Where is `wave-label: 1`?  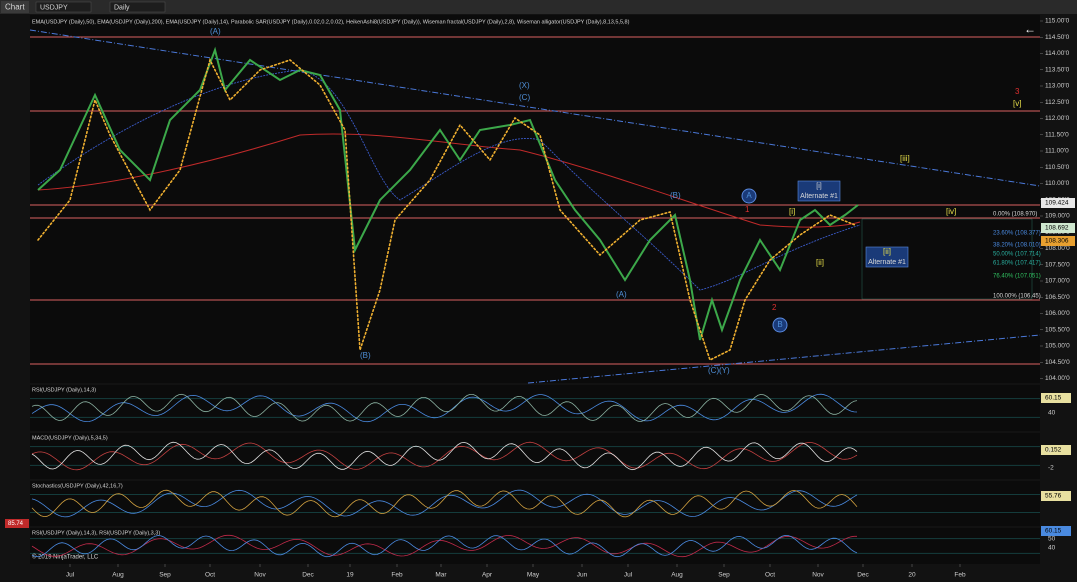
wave-label: 1 is located at coordinates (747, 209).